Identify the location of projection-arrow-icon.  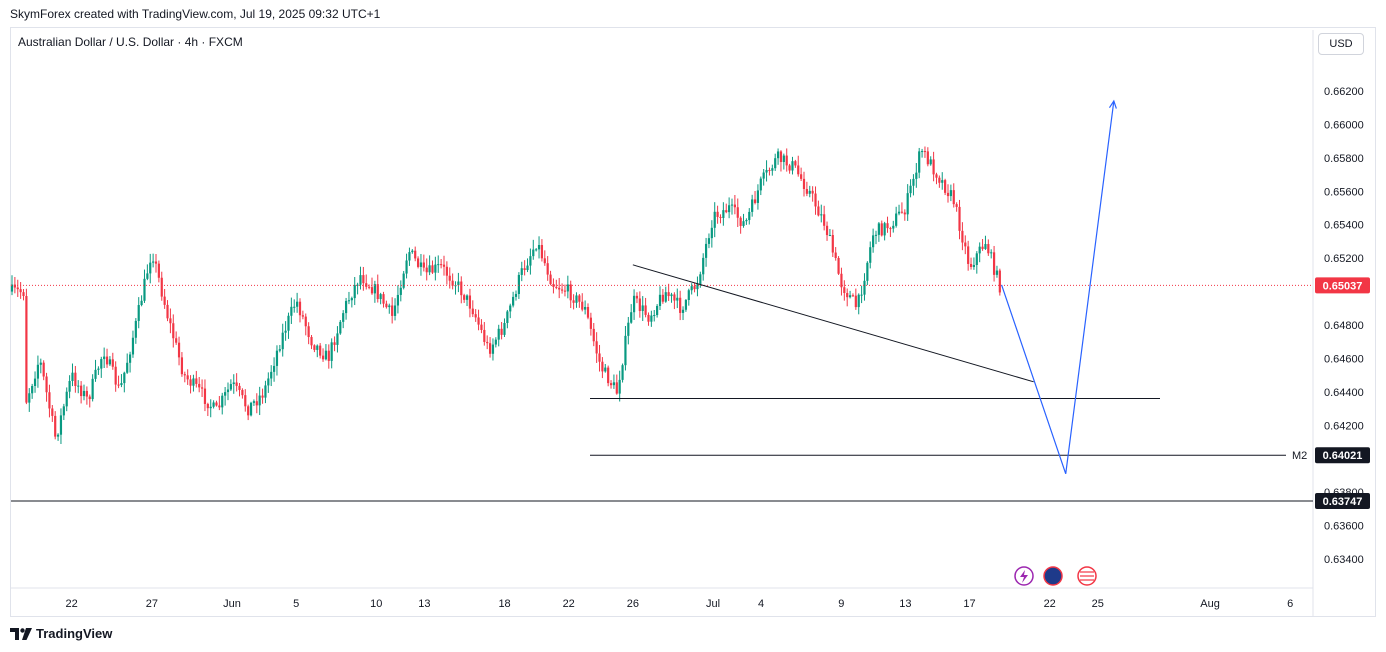
(1112, 104).